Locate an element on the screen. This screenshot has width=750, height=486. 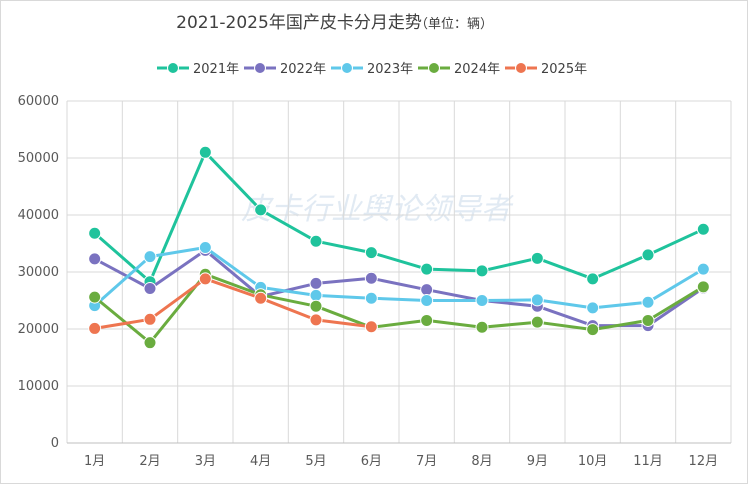
legend-label: 2025年 is located at coordinates (564, 69).